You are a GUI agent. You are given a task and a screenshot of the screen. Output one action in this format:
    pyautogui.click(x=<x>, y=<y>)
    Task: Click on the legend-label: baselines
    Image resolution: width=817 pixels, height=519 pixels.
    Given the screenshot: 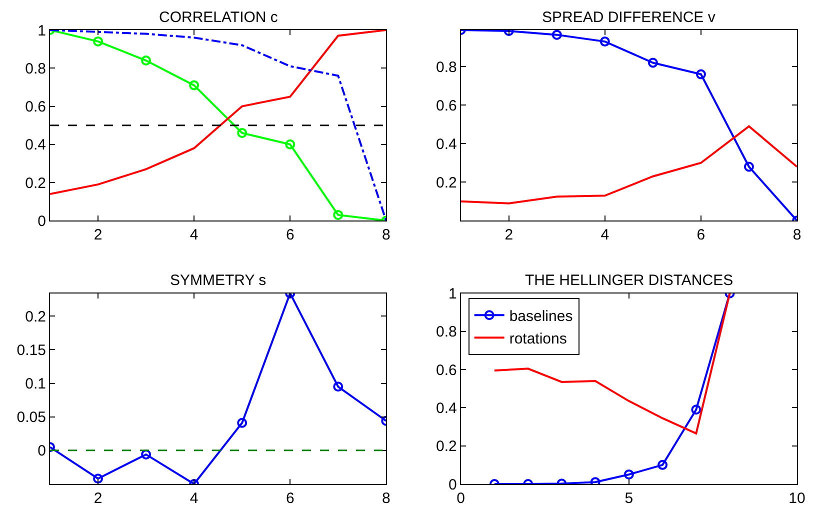 What is the action you would take?
    pyautogui.click(x=541, y=316)
    